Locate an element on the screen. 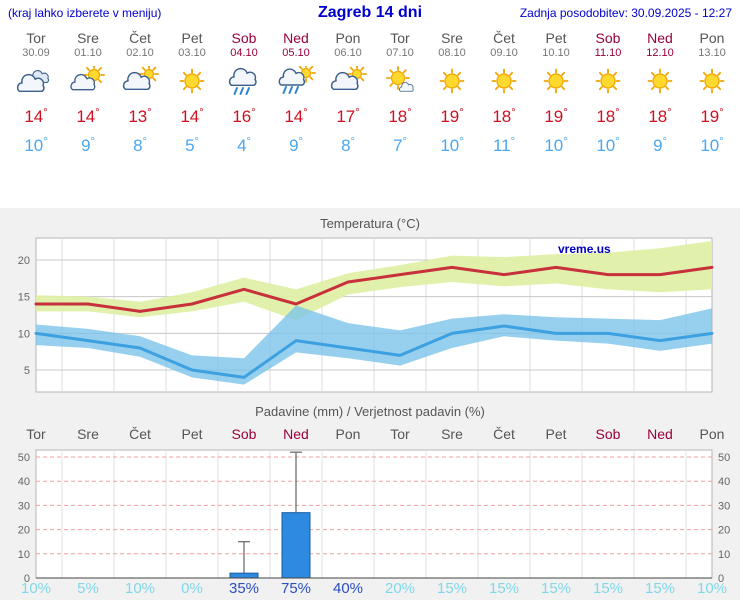 The height and width of the screenshot is (600, 740). day-date: 03.10 is located at coordinates (192, 53).